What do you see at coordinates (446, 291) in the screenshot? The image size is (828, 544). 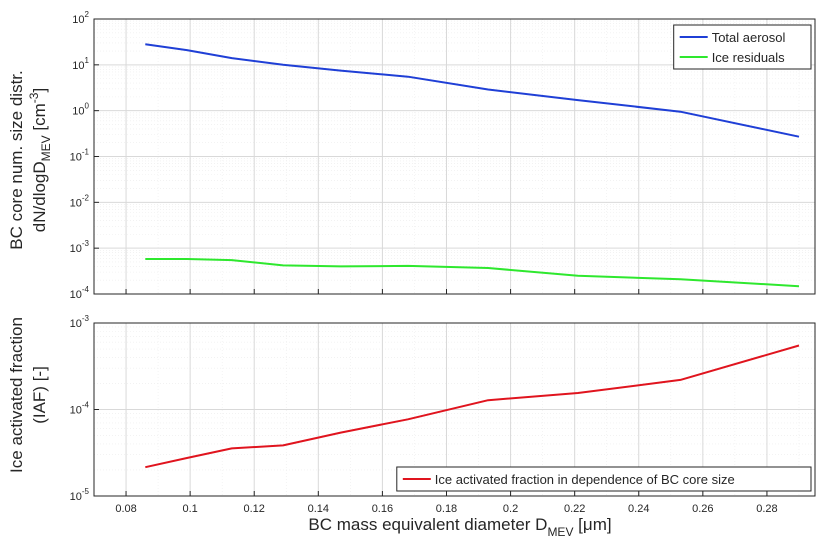 I see `top-panel-x-tick-marks` at bounding box center [446, 291].